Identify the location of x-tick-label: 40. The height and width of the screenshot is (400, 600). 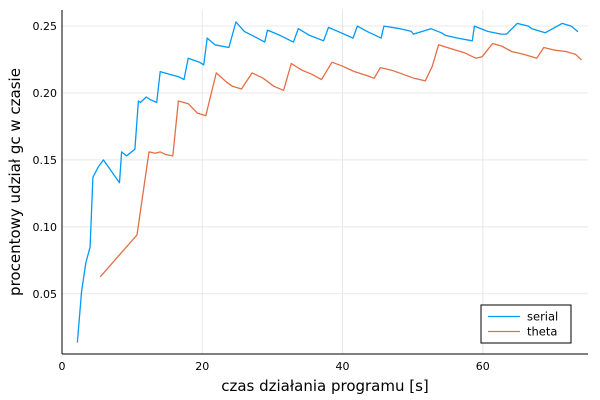
(343, 366).